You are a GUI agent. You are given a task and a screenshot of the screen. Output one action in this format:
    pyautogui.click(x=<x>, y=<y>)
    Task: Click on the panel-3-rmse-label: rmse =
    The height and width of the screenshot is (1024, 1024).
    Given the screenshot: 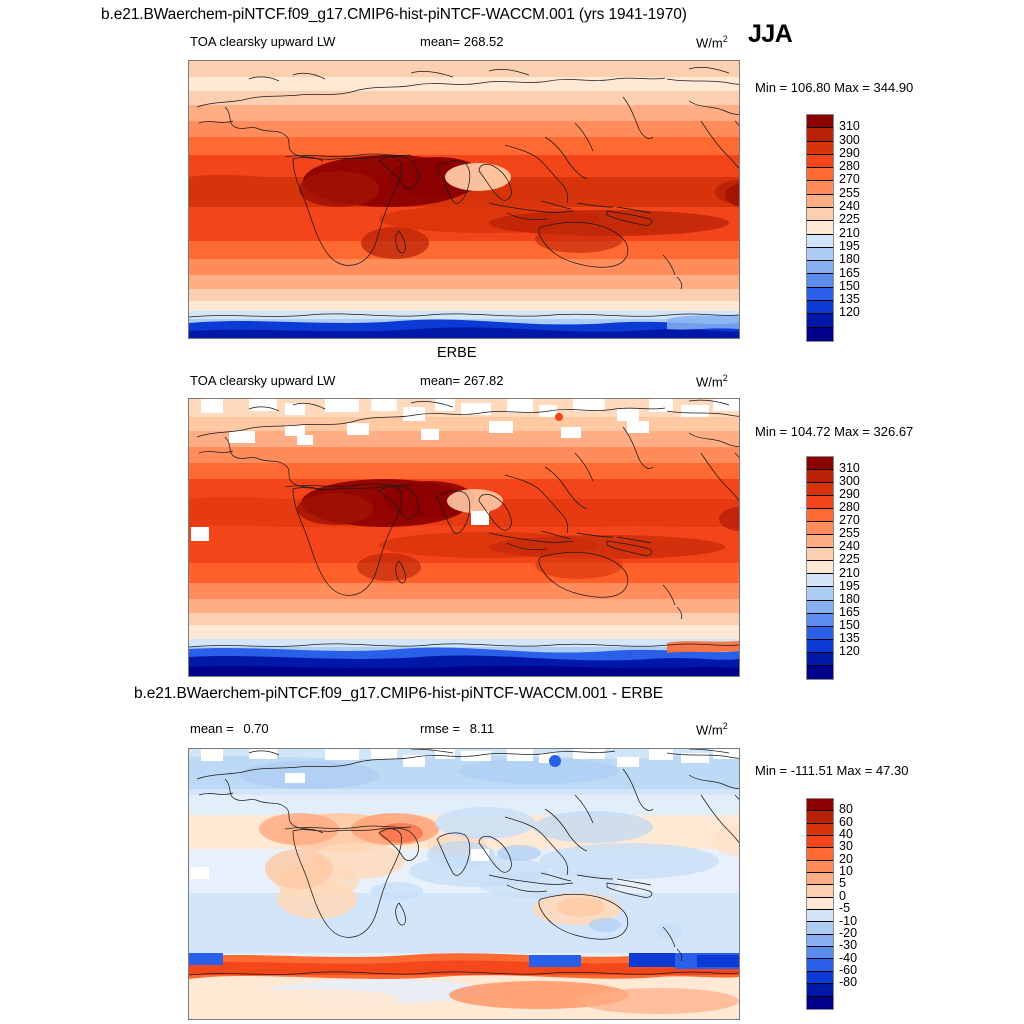 What is the action you would take?
    pyautogui.click(x=440, y=728)
    